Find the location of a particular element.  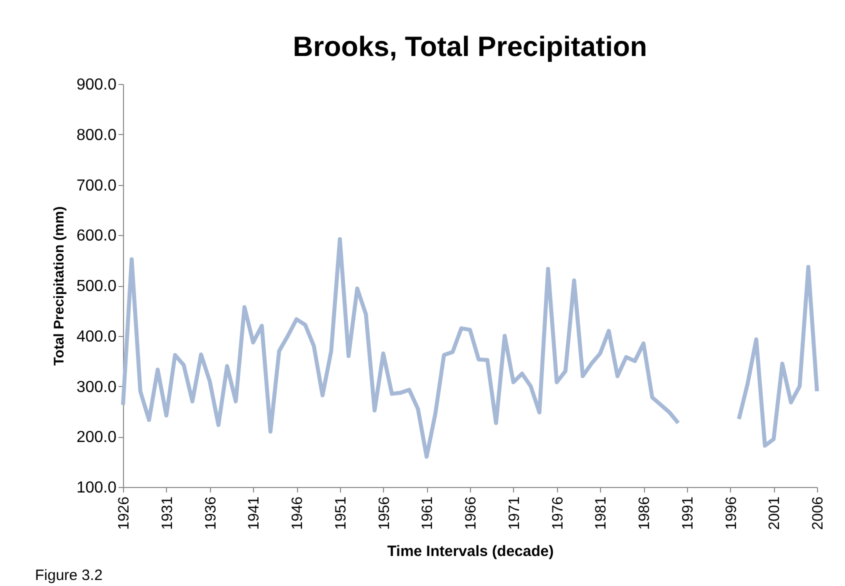

y-tick-label: 700.0 is located at coordinates (96, 185).